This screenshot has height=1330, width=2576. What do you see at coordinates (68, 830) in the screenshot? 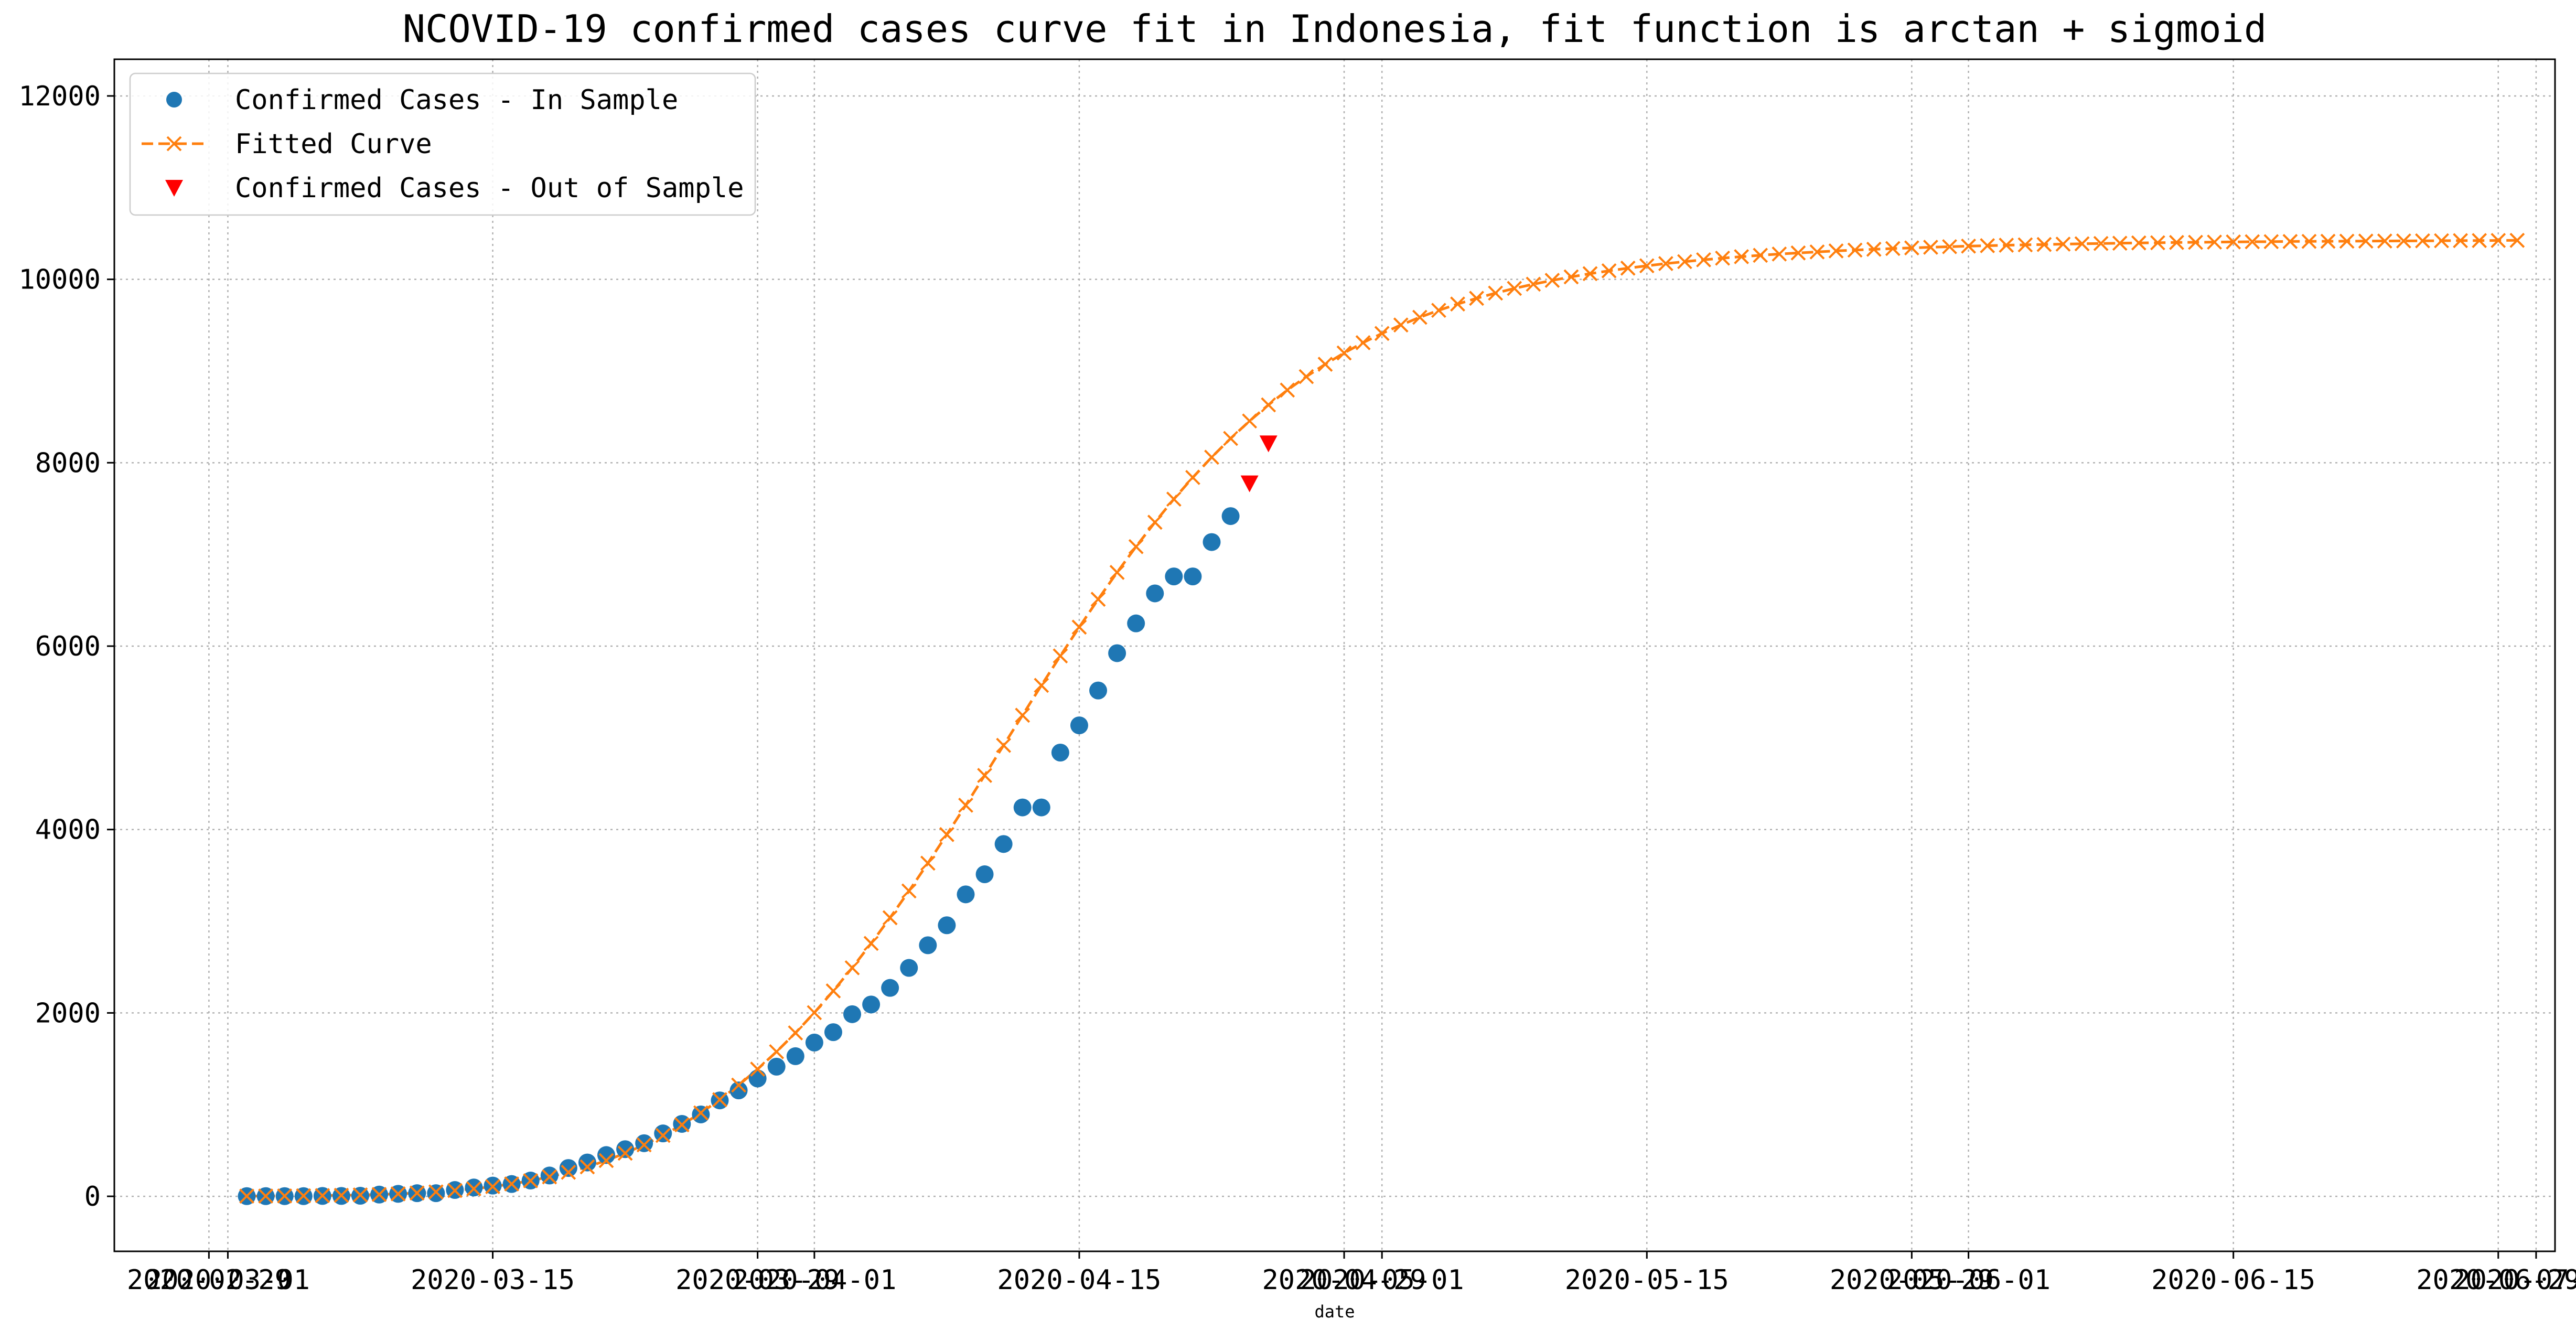
I see `y-tick-label: 4000` at bounding box center [68, 830].